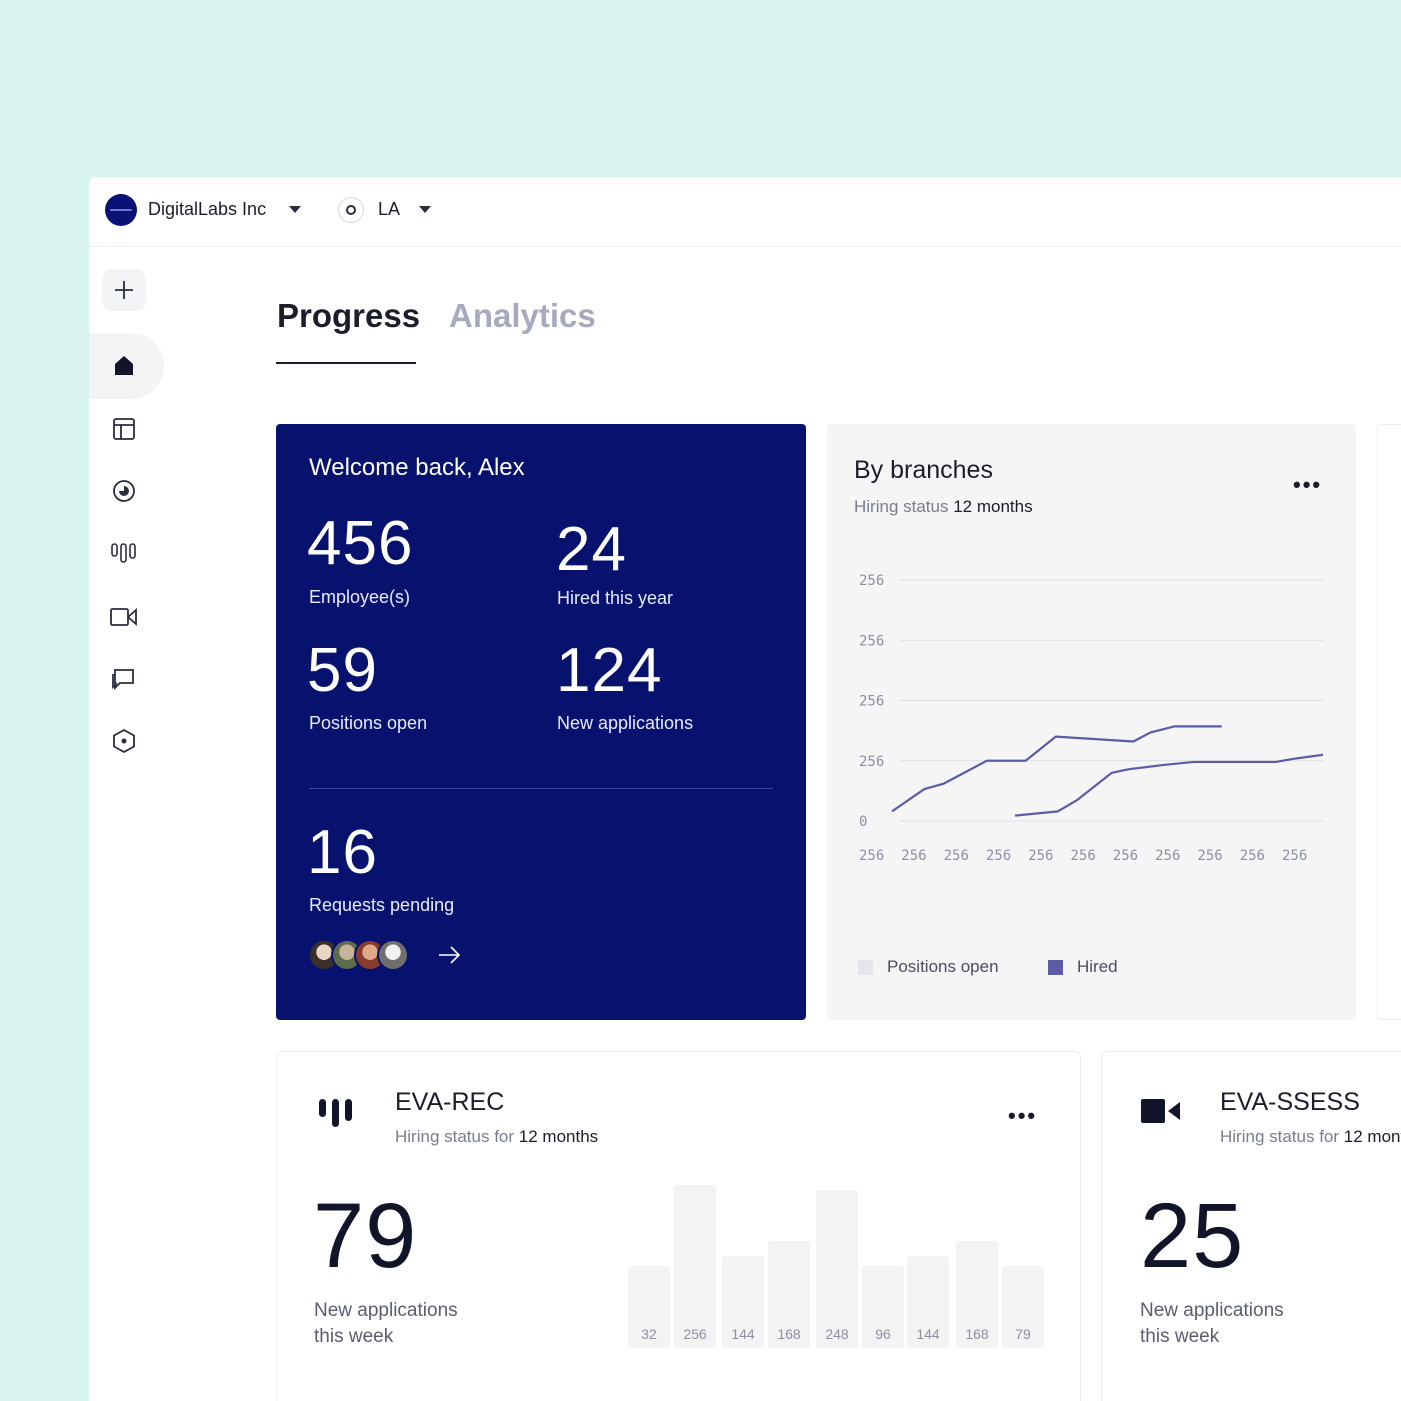  I want to click on add-button, so click(124, 290).